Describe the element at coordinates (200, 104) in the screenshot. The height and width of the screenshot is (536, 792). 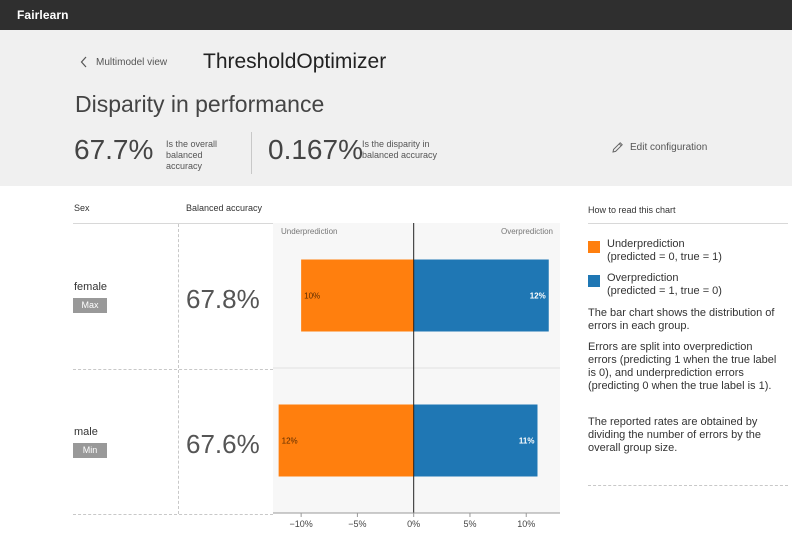
I see `page-title: Disparity in performance` at that location.